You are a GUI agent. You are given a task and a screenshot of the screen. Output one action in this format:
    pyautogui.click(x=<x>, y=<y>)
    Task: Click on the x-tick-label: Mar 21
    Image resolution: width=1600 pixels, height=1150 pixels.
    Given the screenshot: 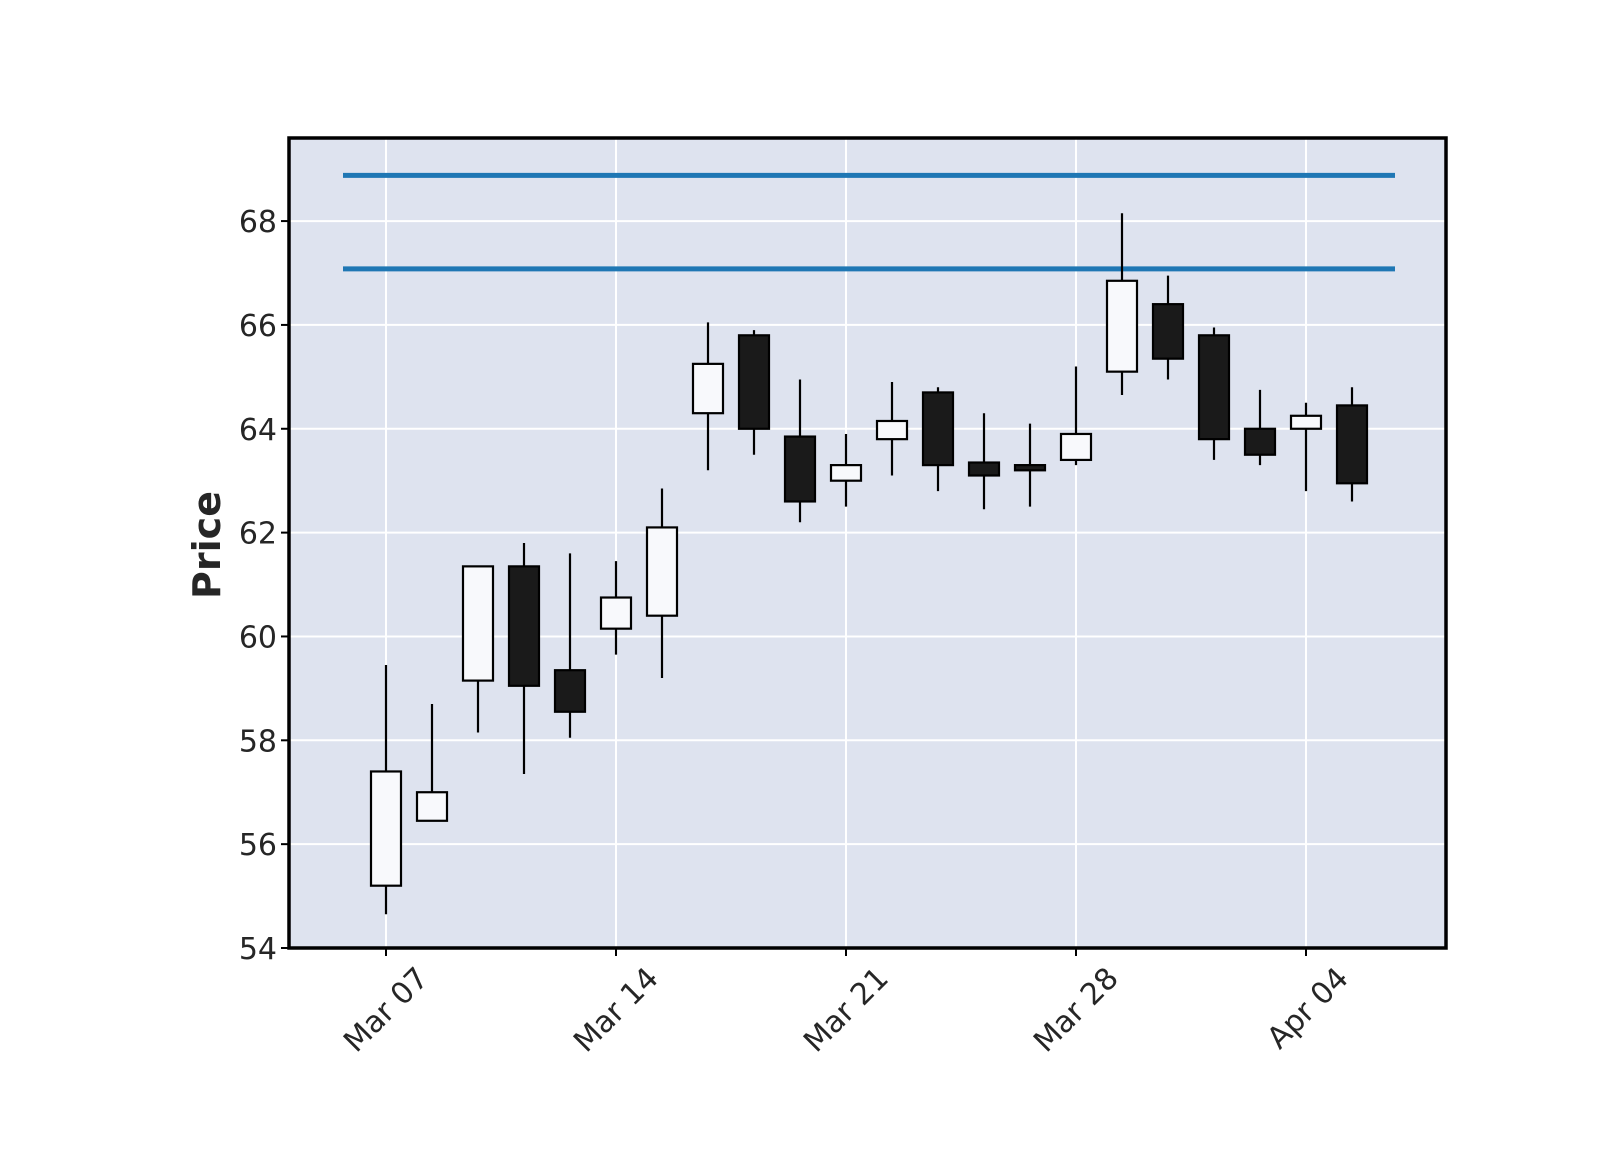 What is the action you would take?
    pyautogui.click(x=846, y=1010)
    